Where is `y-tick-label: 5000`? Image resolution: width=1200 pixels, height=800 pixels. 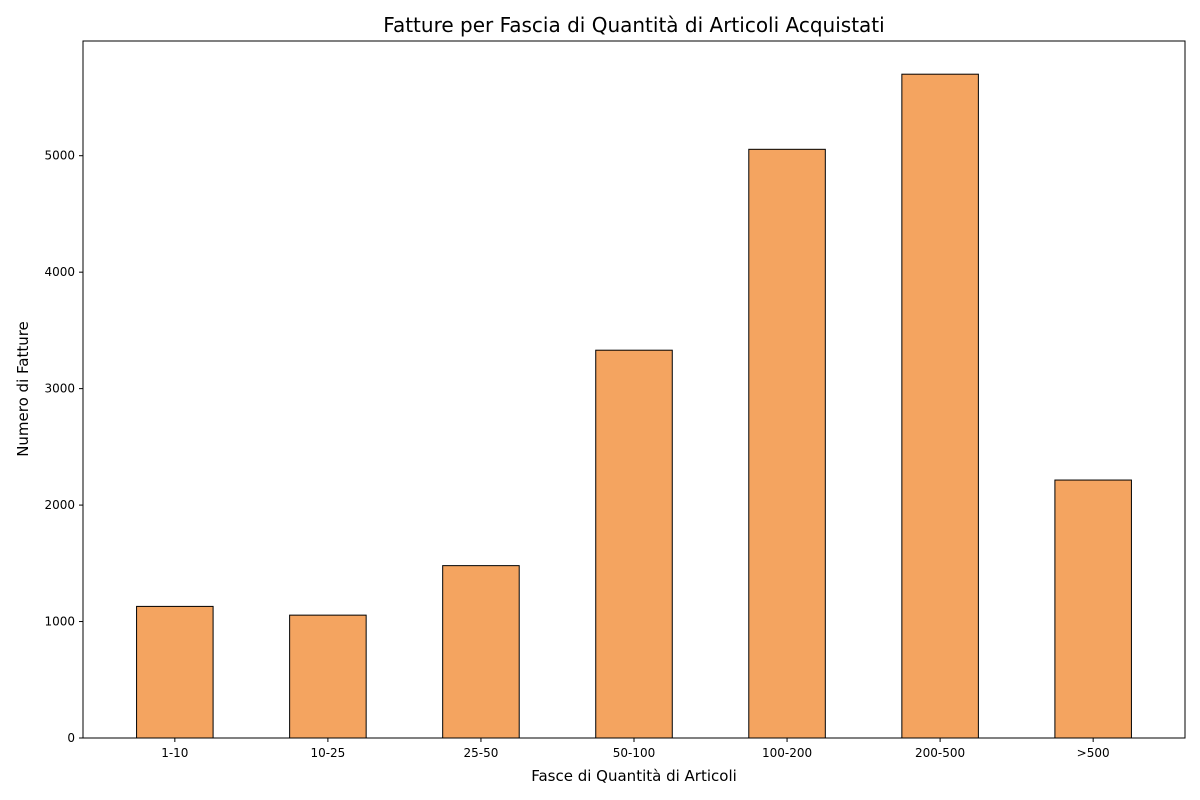 y-tick-label: 5000 is located at coordinates (59, 156).